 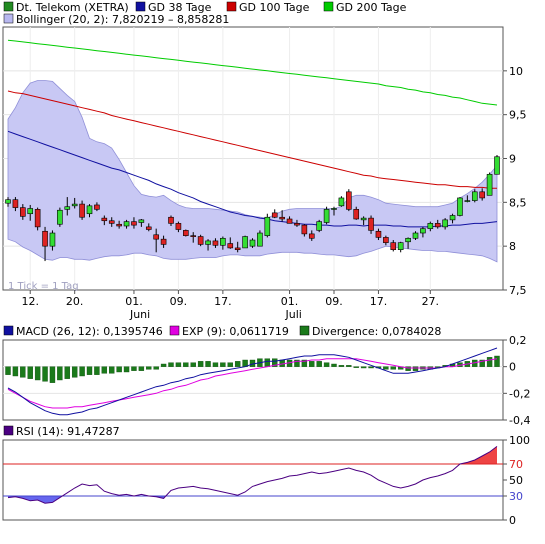 I want to click on macd-y-axis: 0,2 0 -0,2 -0,4, so click(x=516, y=380).